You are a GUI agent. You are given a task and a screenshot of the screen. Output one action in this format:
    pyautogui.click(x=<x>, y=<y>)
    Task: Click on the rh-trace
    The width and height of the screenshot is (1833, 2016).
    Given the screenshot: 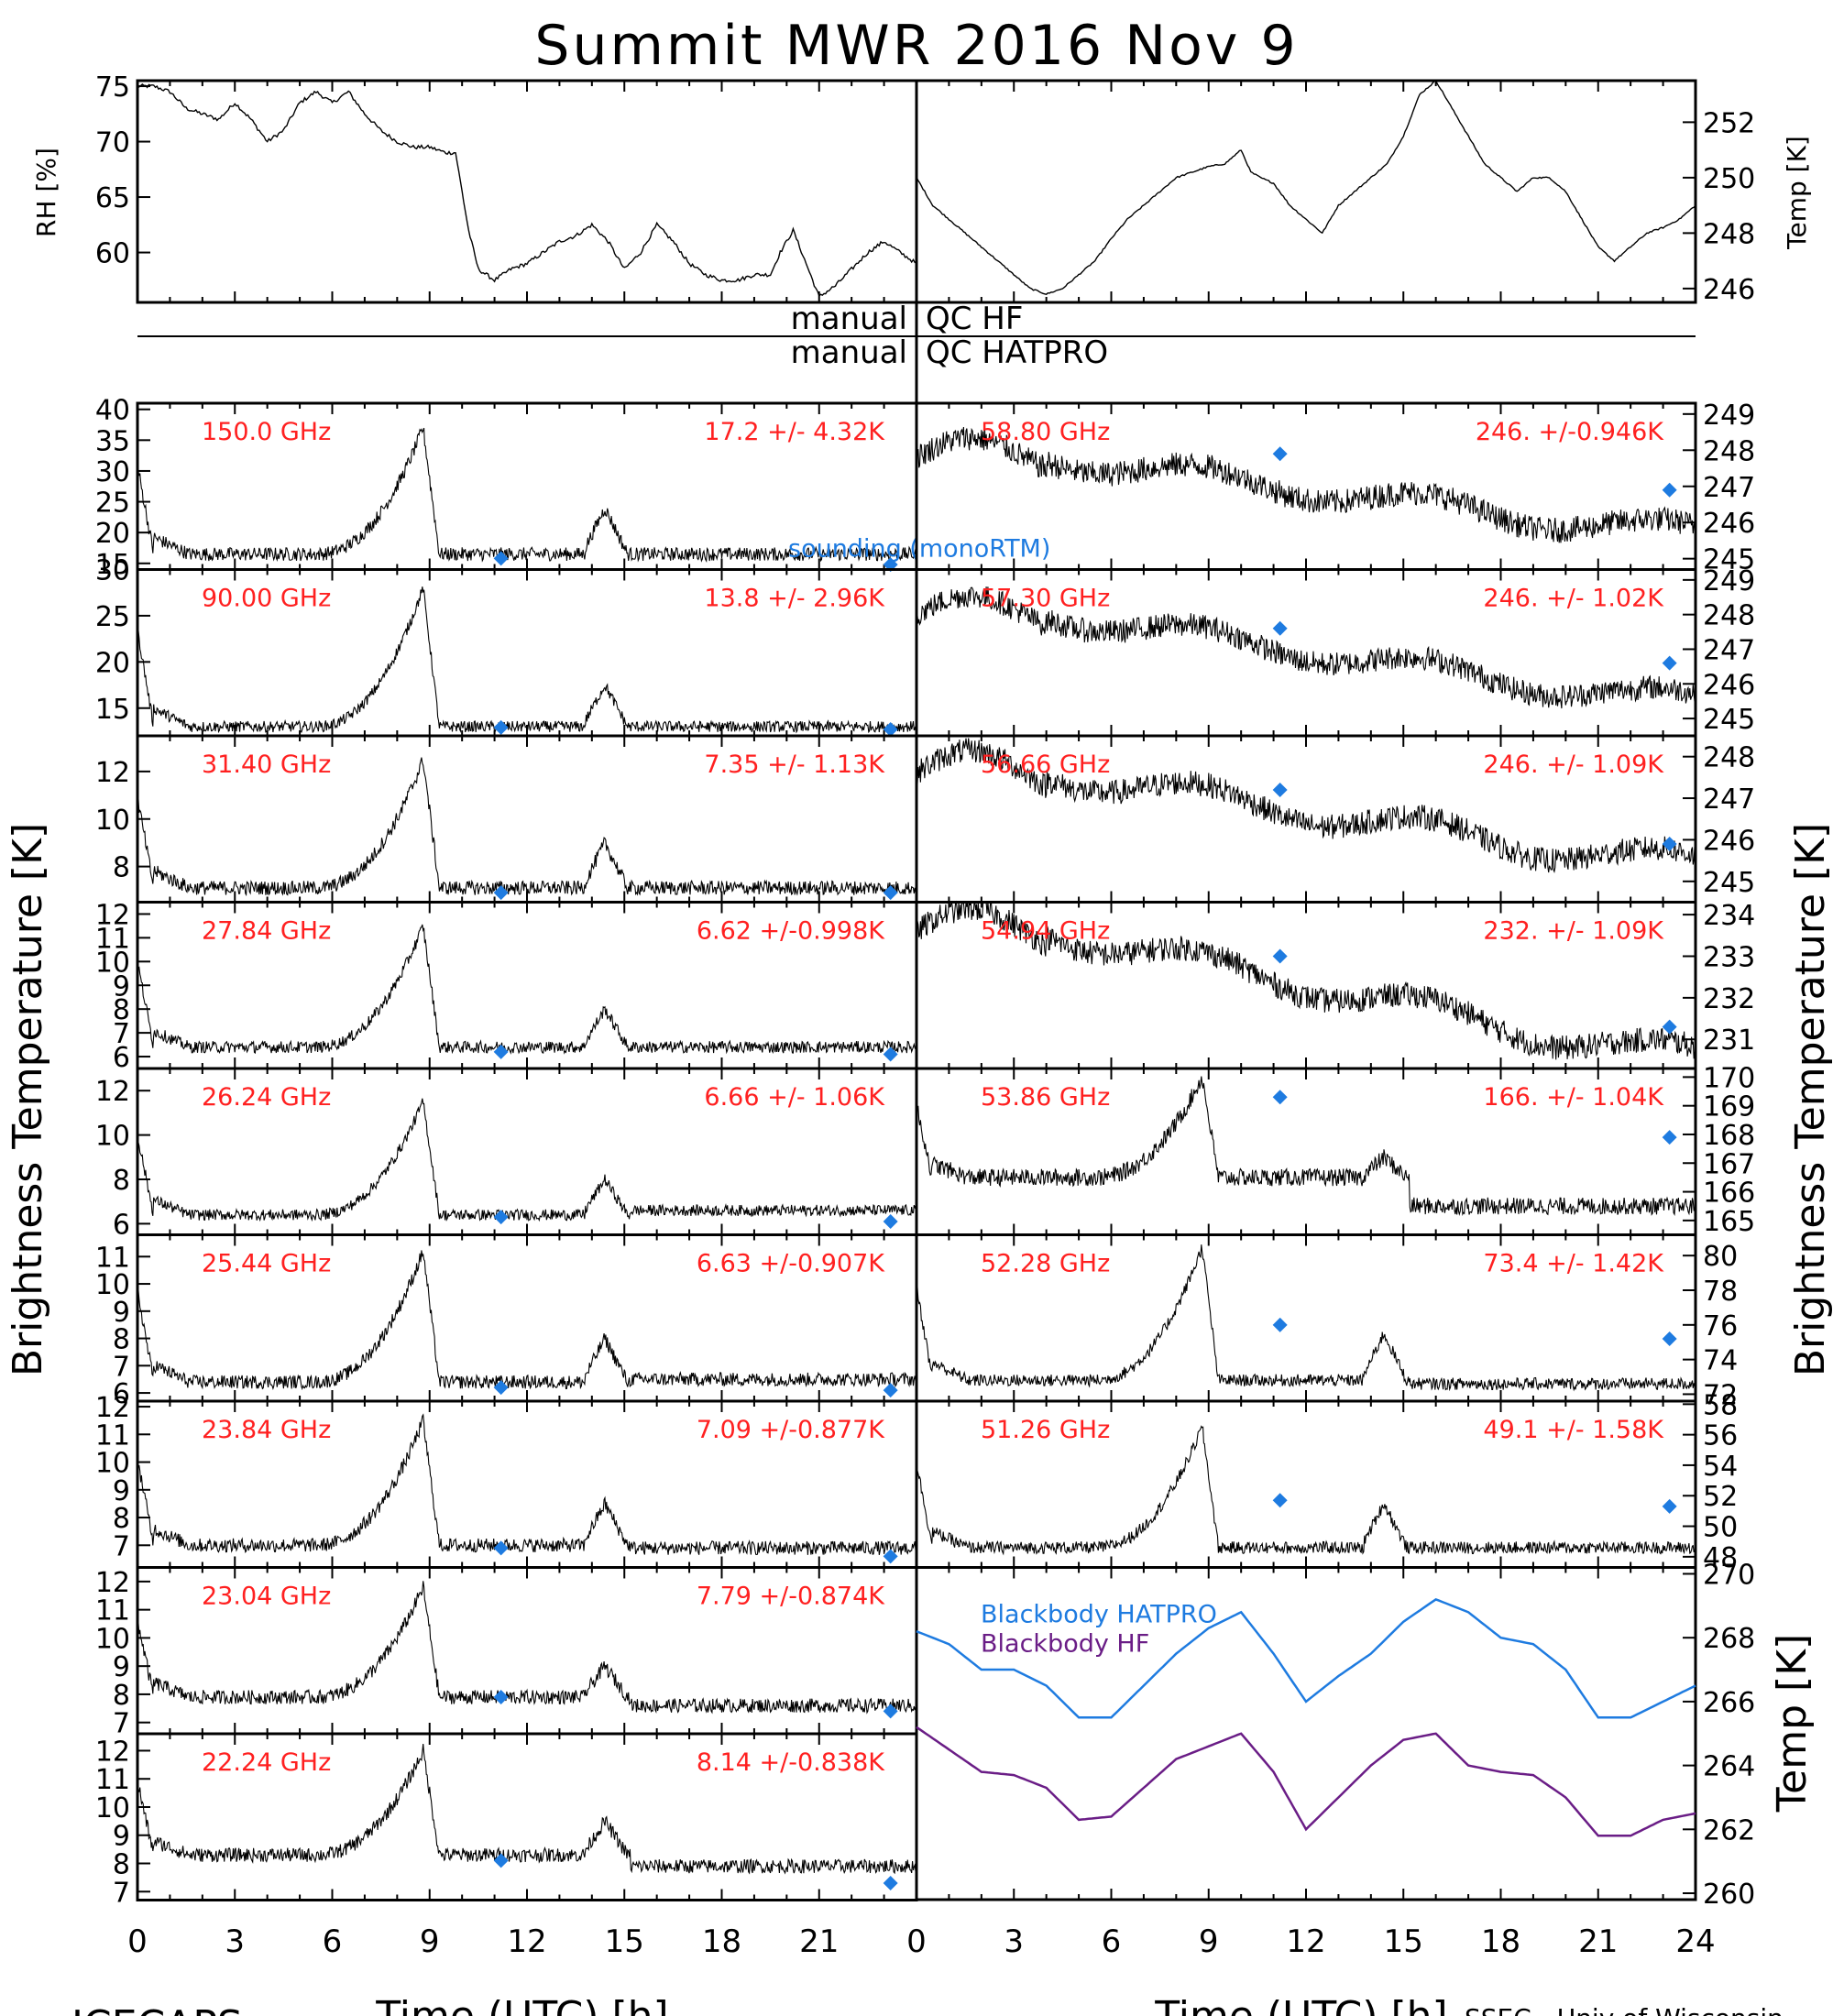 What is the action you would take?
    pyautogui.click(x=526, y=190)
    